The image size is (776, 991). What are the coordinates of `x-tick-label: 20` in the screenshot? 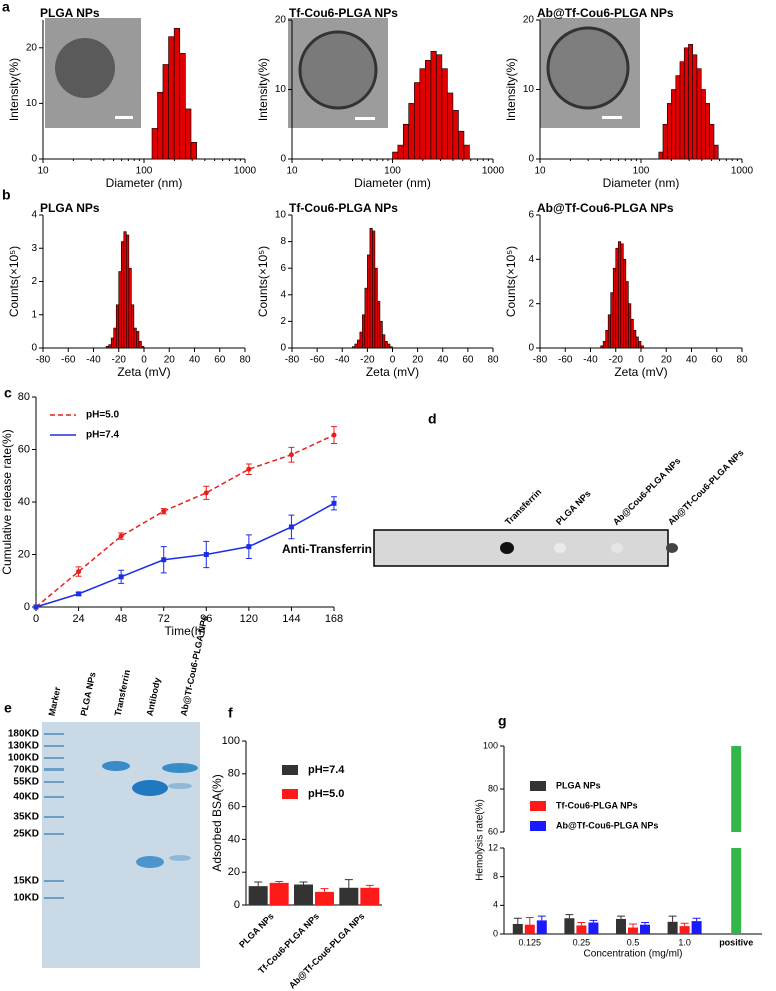 It's located at (418, 360).